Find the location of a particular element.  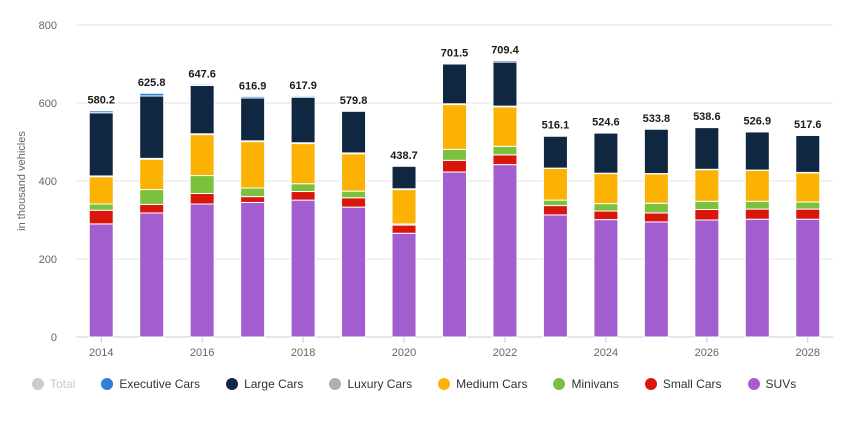

legend-item-small-cars: Small Cars is located at coordinates (683, 384).